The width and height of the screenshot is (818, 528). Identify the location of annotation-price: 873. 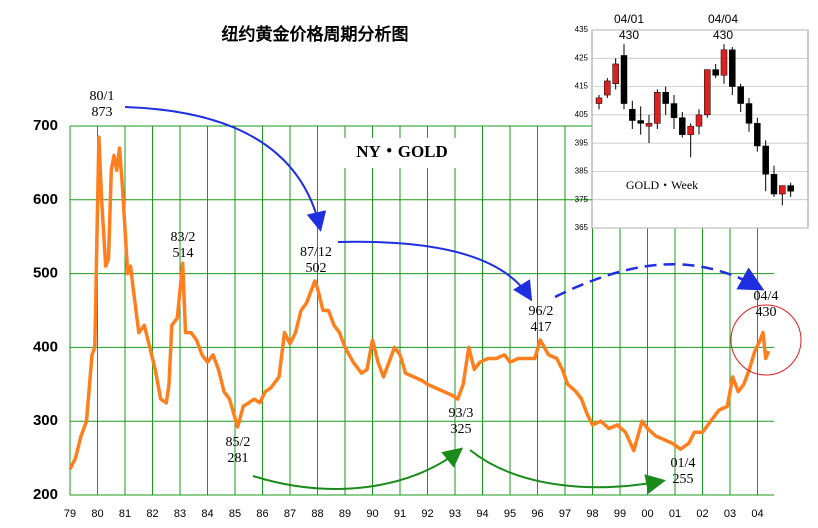
(102, 112).